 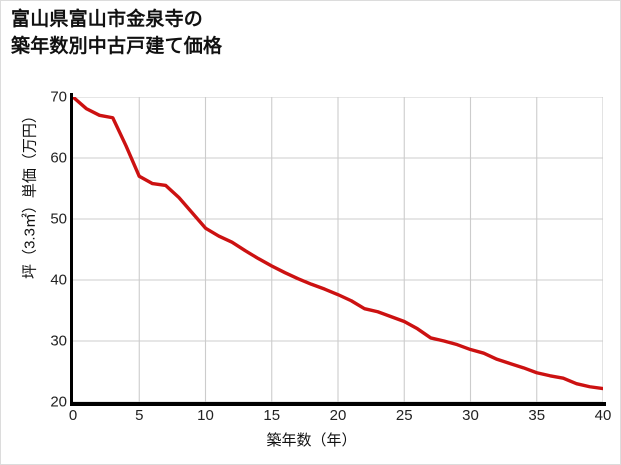 I want to click on x-axis-line, so click(x=338, y=404).